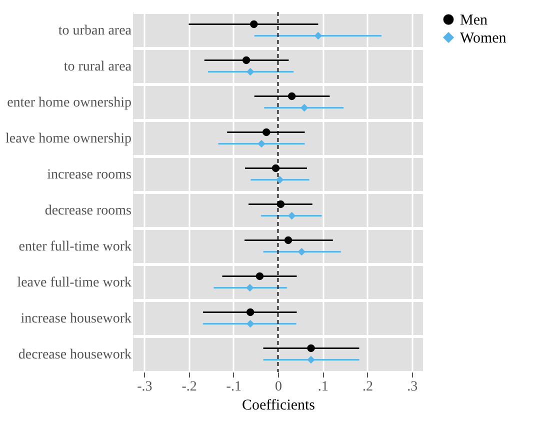  I want to click on x-tick-label: .2, so click(367, 387).